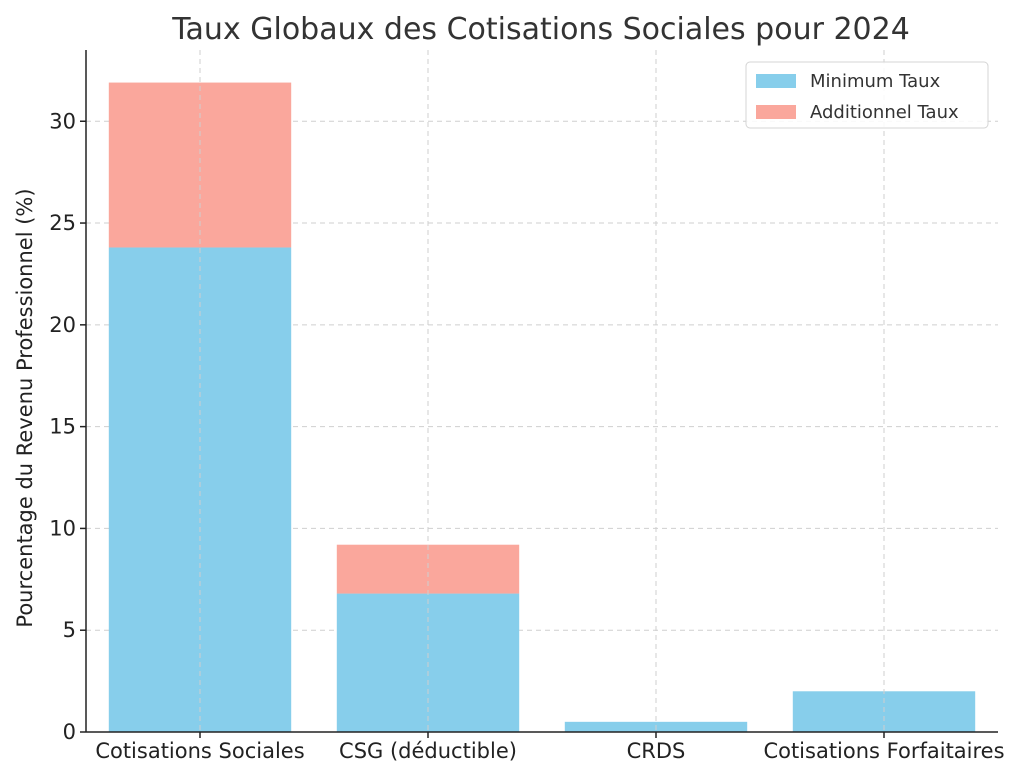  I want to click on x-tick-label: Cotisations Forfaitaires, so click(883, 751).